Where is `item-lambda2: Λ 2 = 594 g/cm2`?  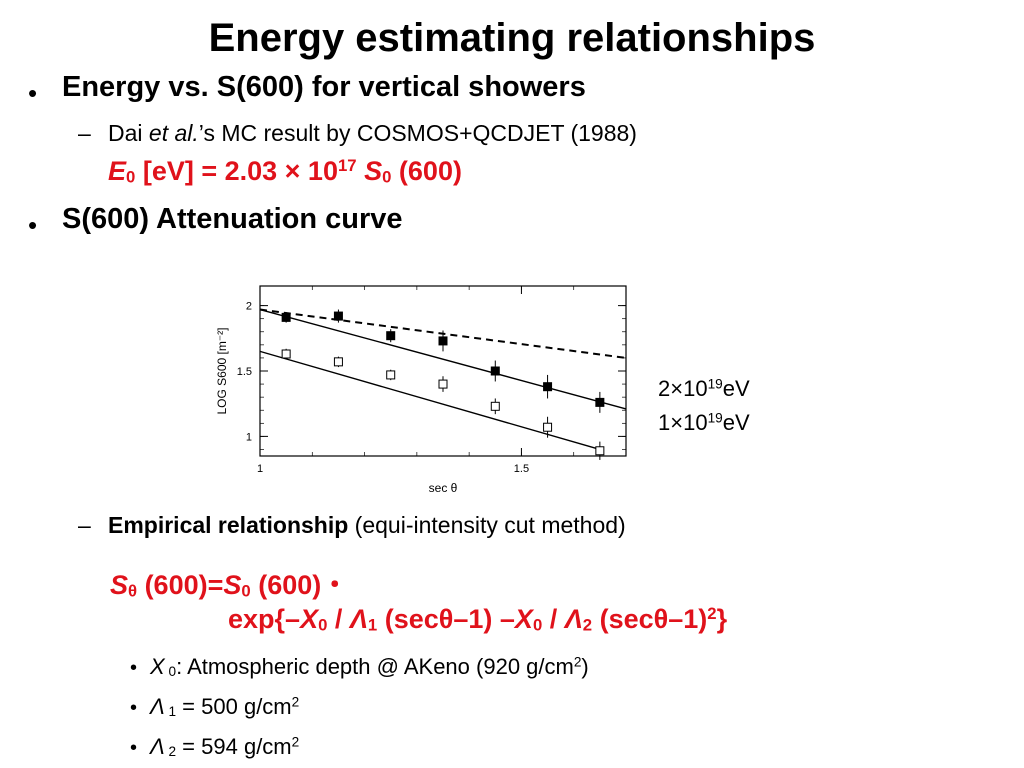 item-lambda2: Λ 2 = 594 g/cm2 is located at coordinates (224, 747).